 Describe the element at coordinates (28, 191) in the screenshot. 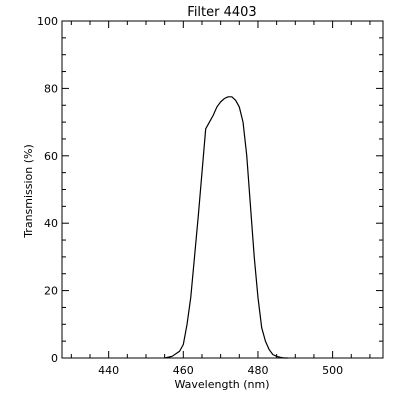

I see `y-axis-label: Transmission (%)` at that location.